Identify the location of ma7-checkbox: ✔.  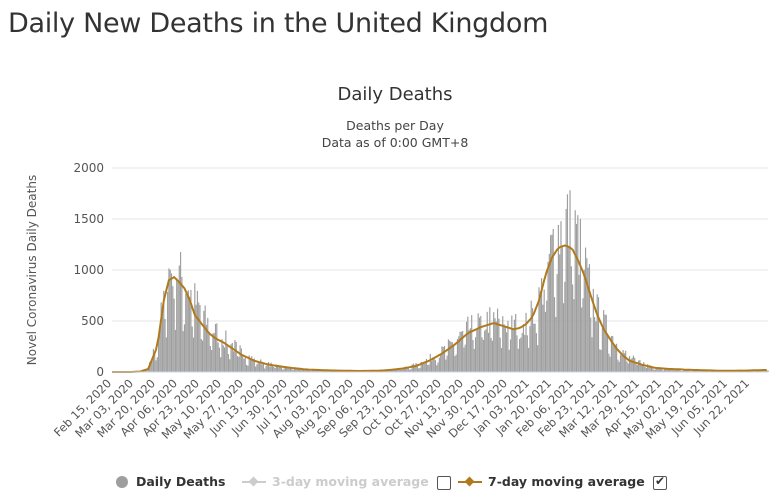
(660, 482).